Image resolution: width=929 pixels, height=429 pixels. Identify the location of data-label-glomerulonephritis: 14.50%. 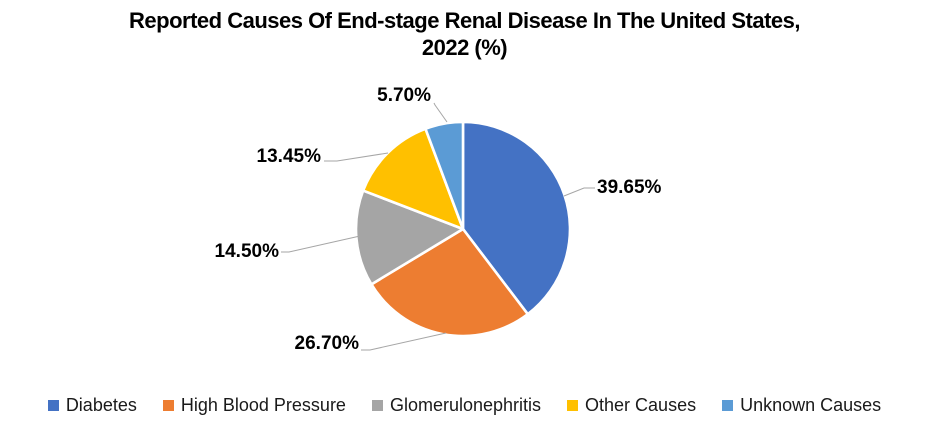
(247, 251).